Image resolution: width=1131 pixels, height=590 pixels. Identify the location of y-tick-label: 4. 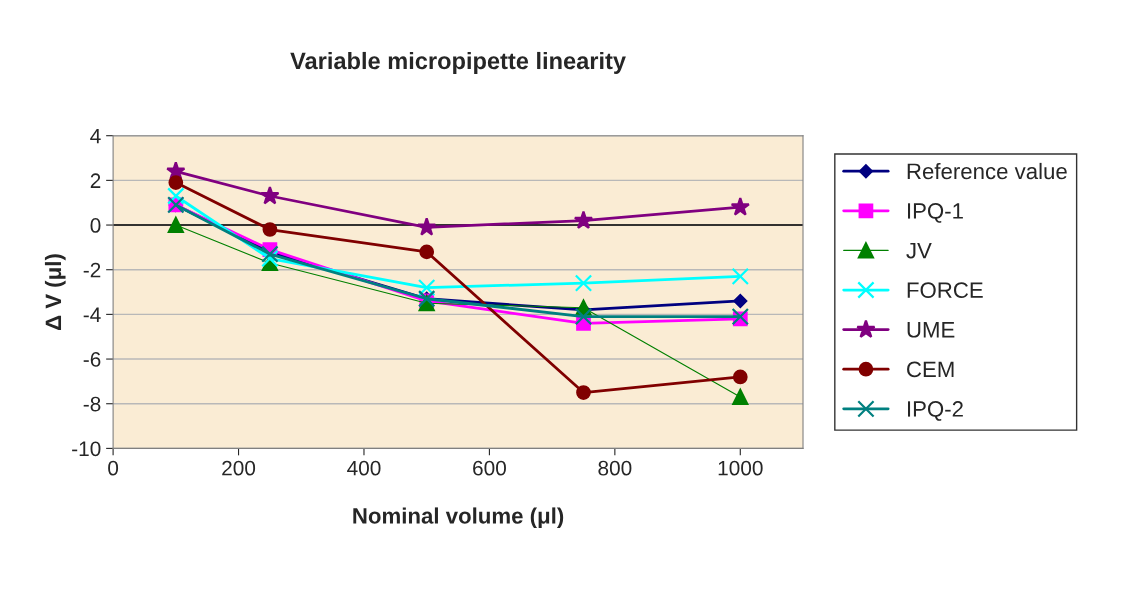
(95, 136).